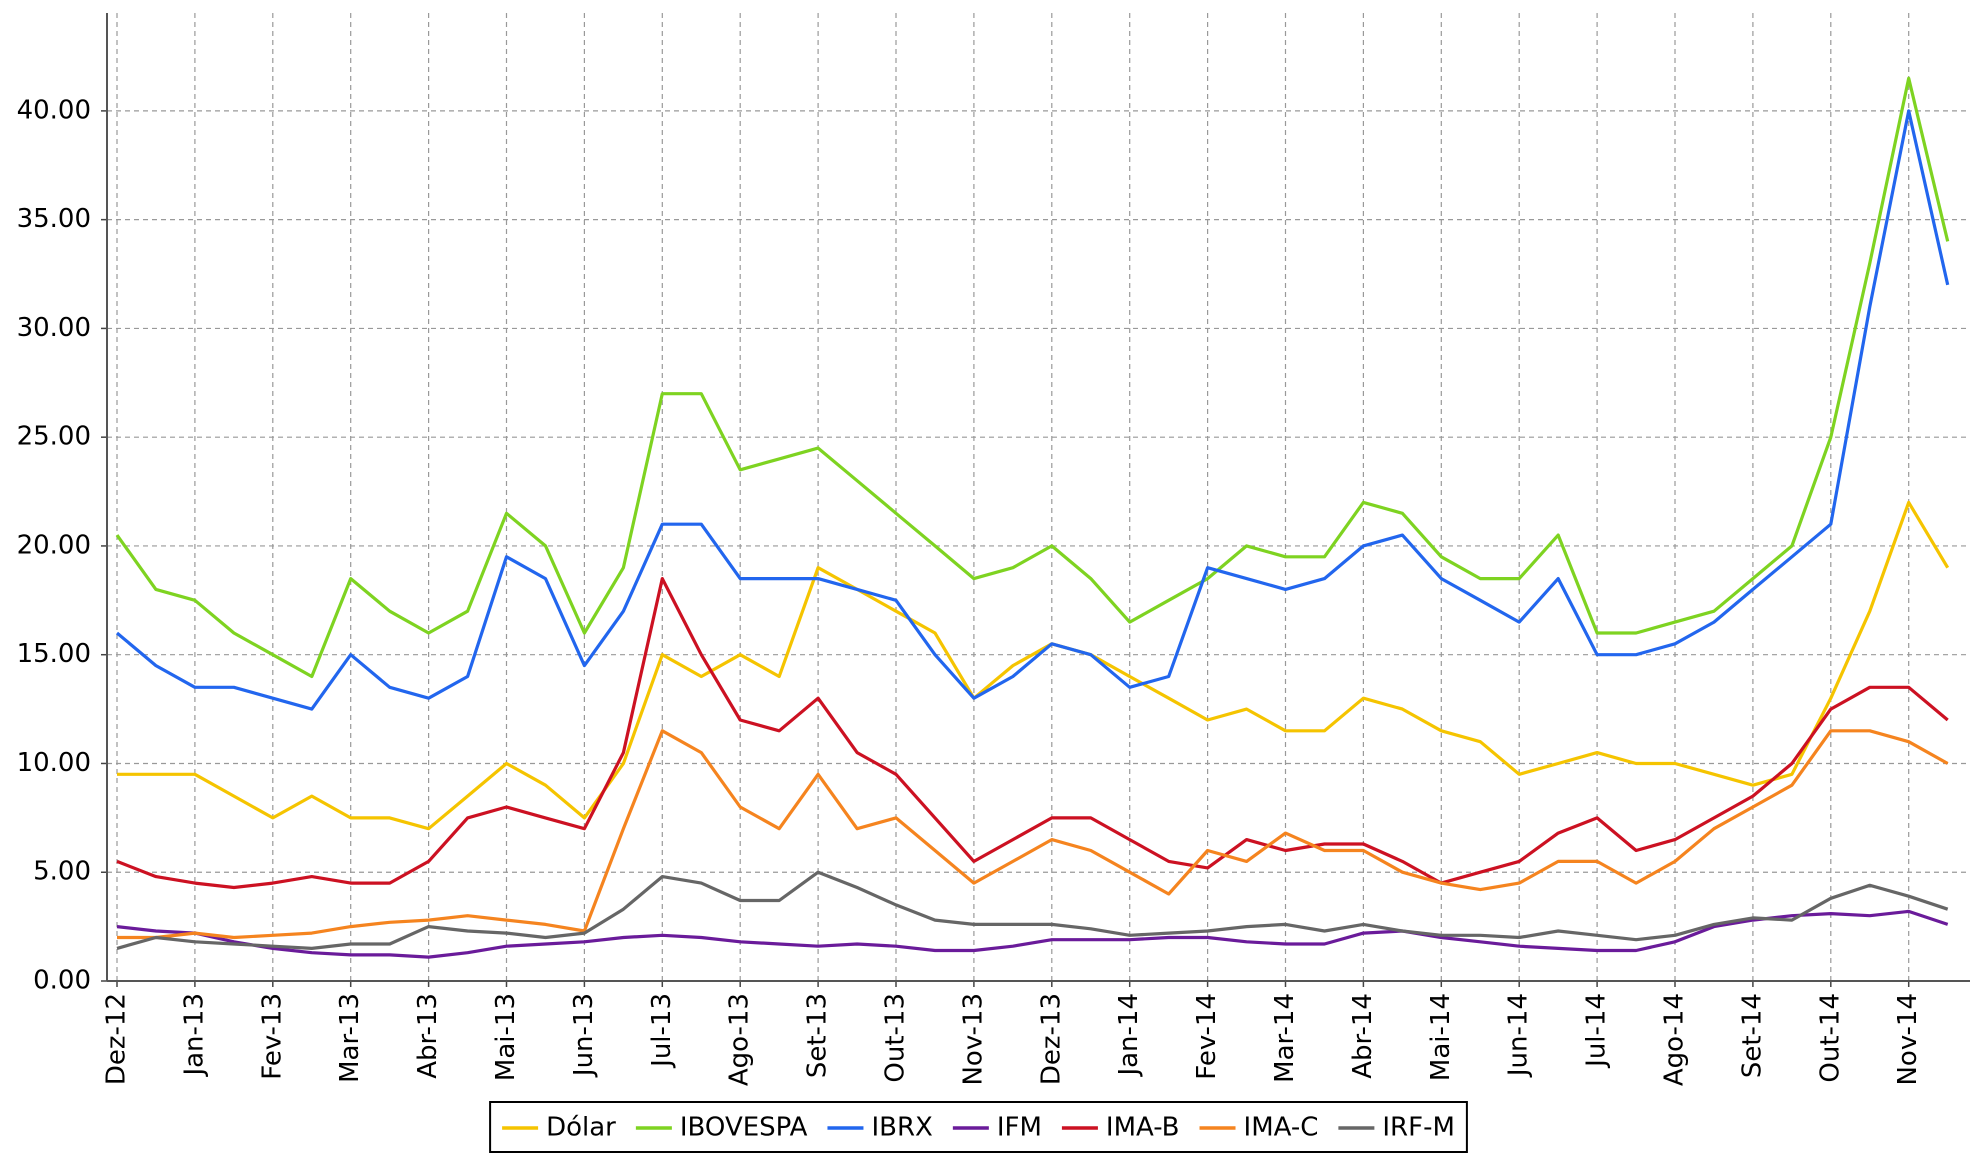  I want to click on legend-item: IMA-B, so click(1120, 1128).